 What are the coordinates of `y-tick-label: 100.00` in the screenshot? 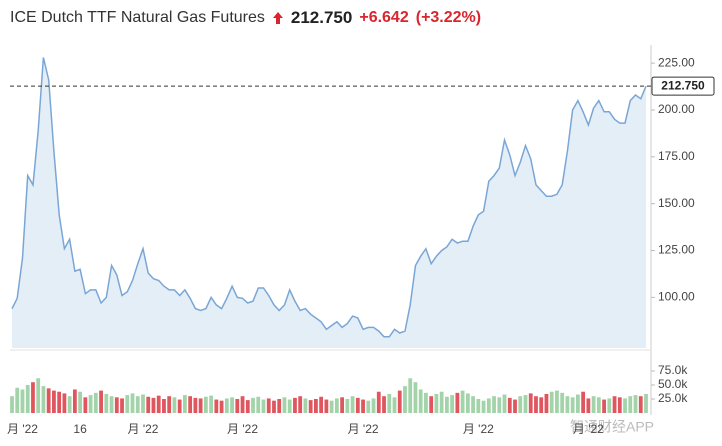 It's located at (676, 297).